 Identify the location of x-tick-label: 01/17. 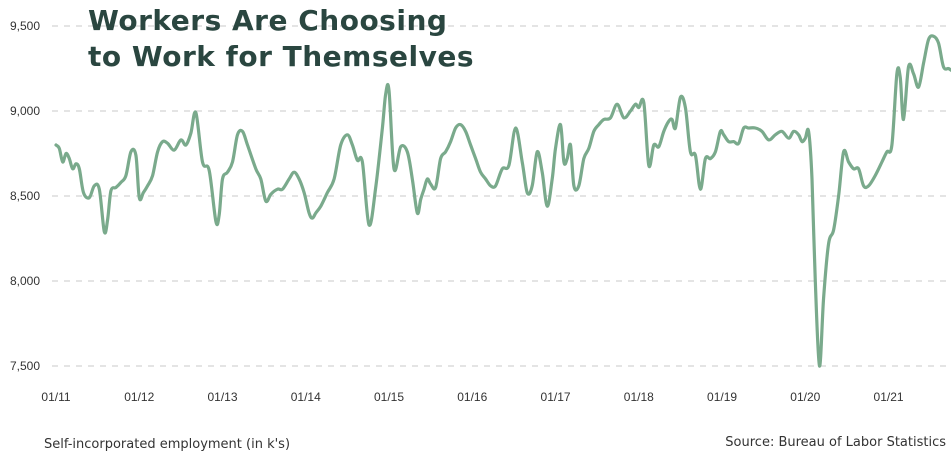
(556, 397).